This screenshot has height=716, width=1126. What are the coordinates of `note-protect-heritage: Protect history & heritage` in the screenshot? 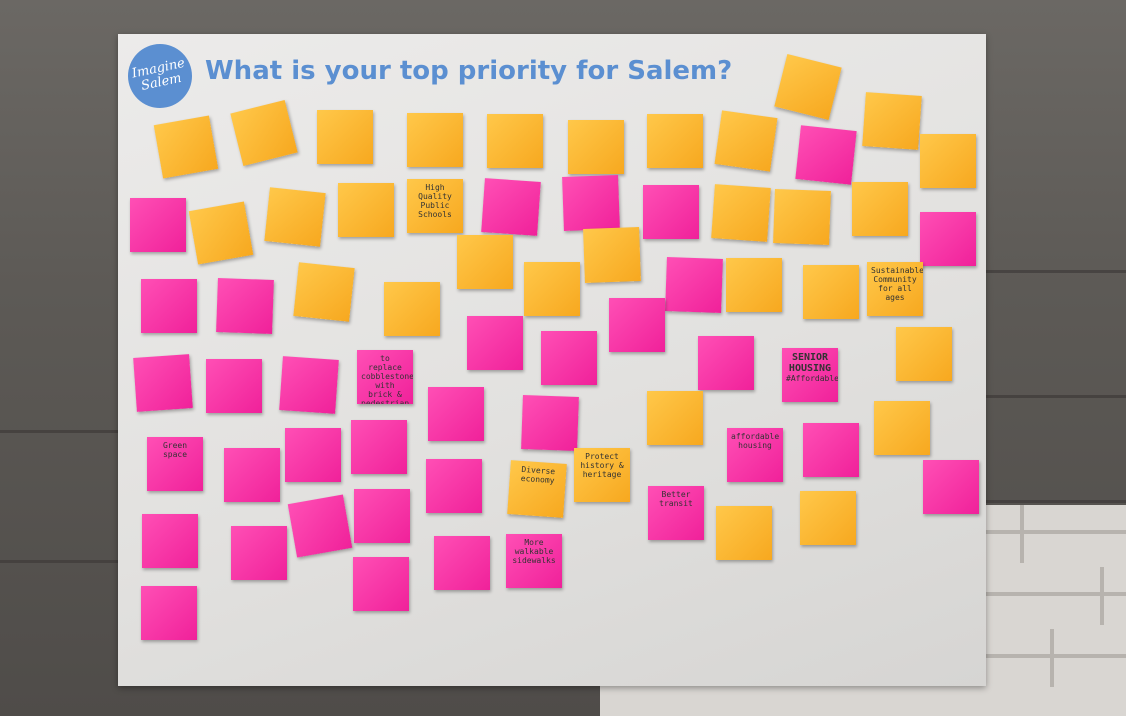 It's located at (602, 475).